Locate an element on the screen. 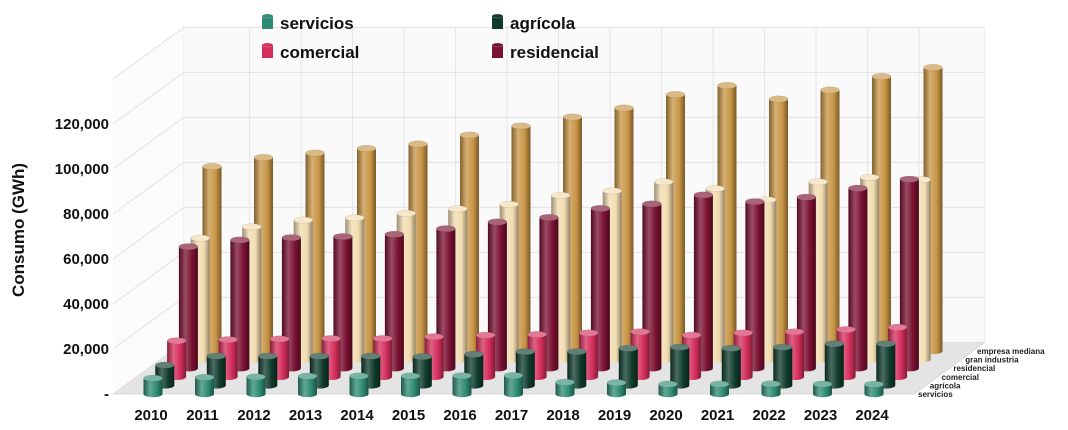 This screenshot has width=1068, height=430. x-tick-label: 2016 is located at coordinates (459, 415).